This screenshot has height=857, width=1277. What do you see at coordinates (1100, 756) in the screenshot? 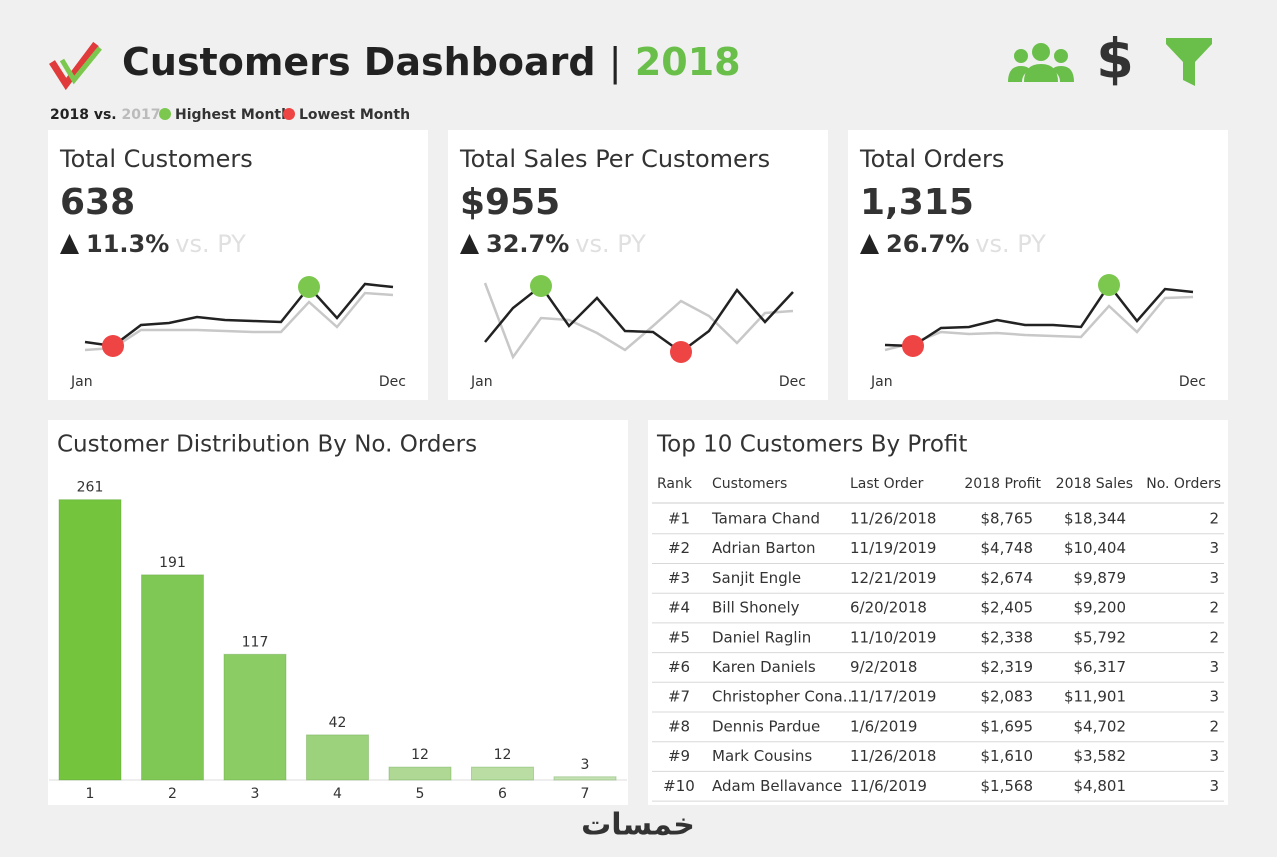
I see `table-cell: $3,582` at bounding box center [1100, 756].